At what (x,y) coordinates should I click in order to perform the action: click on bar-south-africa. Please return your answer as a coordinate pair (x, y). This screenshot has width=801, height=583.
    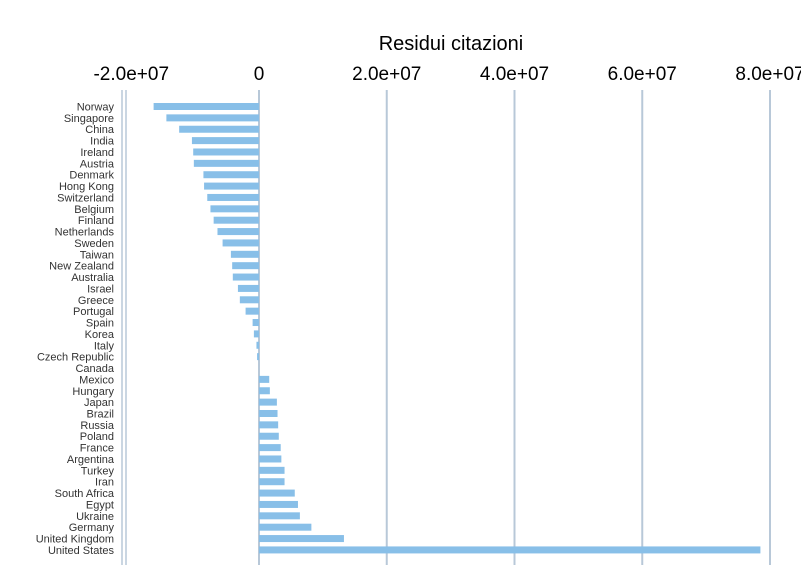
    Looking at the image, I should click on (277, 493).